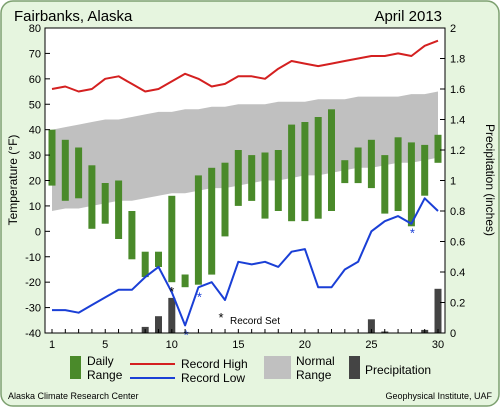  Describe the element at coordinates (305, 345) in the screenshot. I see `x-tick-label: 20` at that location.